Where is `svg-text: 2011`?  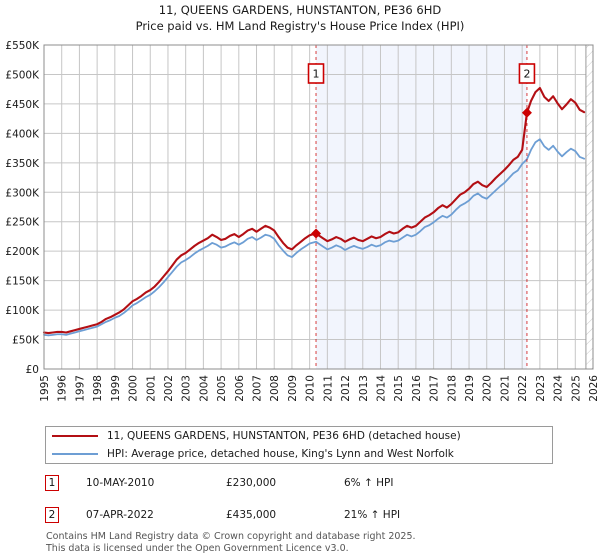 svg-text: 2011 is located at coordinates (328, 388).